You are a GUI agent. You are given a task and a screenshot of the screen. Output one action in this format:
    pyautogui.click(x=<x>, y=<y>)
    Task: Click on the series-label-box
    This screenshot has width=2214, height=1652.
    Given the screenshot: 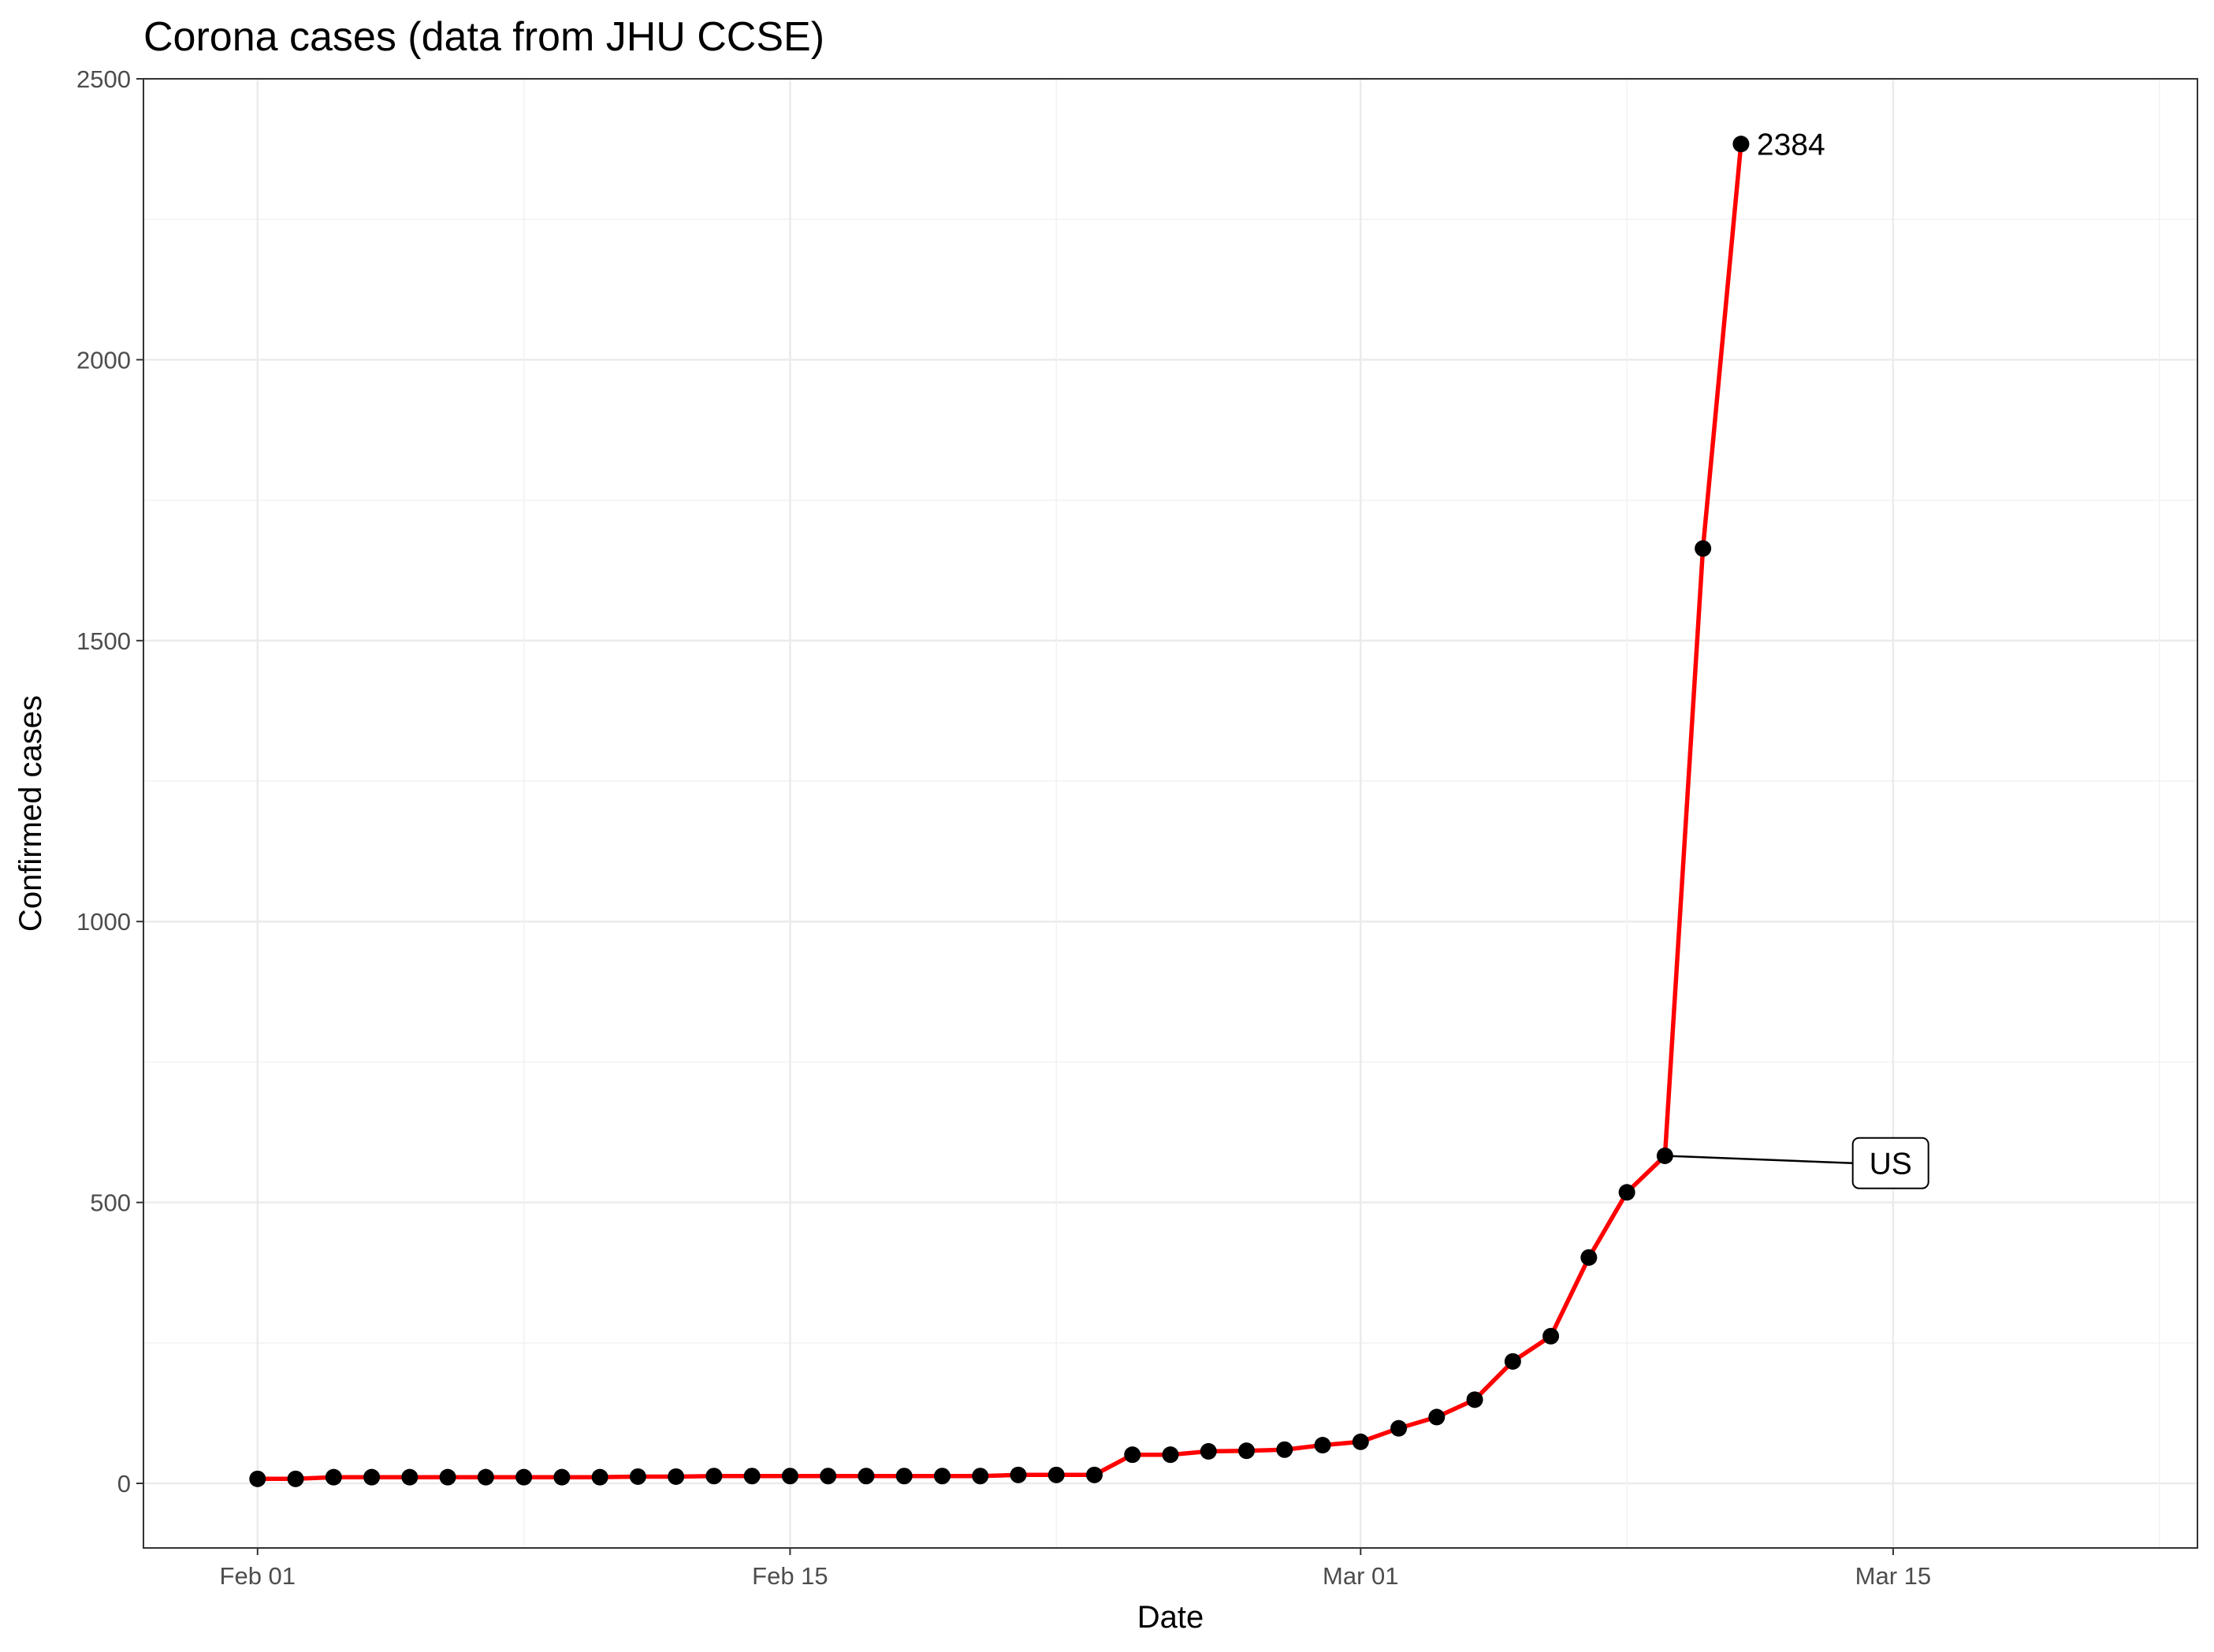 What is the action you would take?
    pyautogui.click(x=1890, y=1163)
    